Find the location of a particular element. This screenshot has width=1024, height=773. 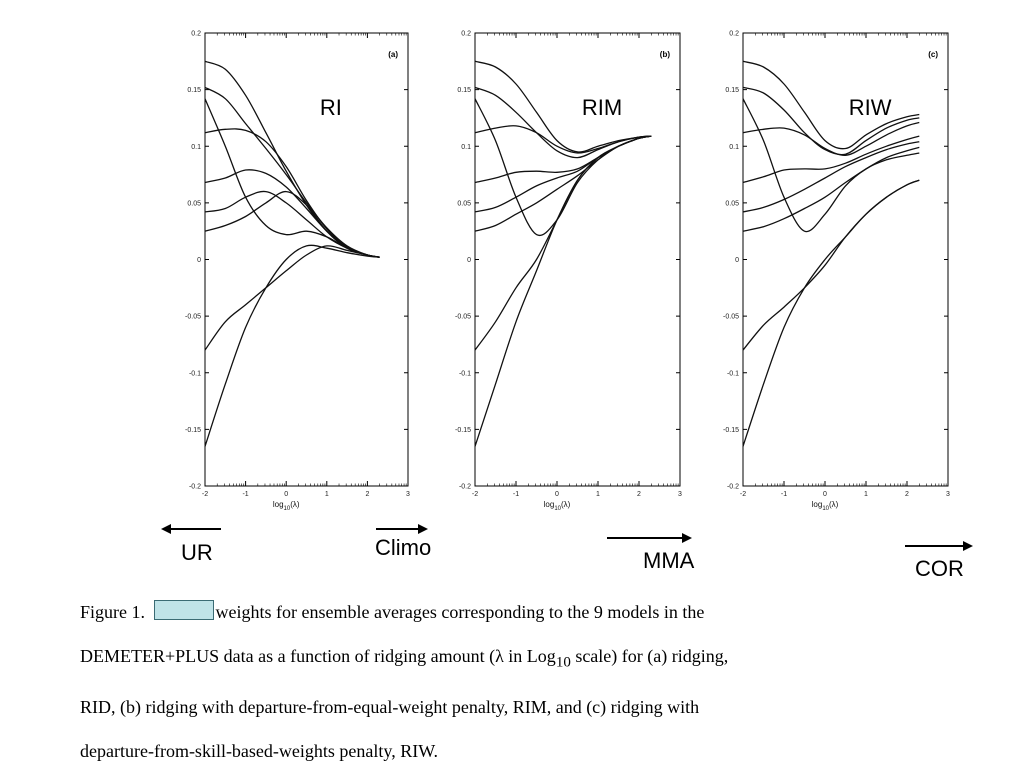

caption-prefix: Figure 1. is located at coordinates (112, 612).